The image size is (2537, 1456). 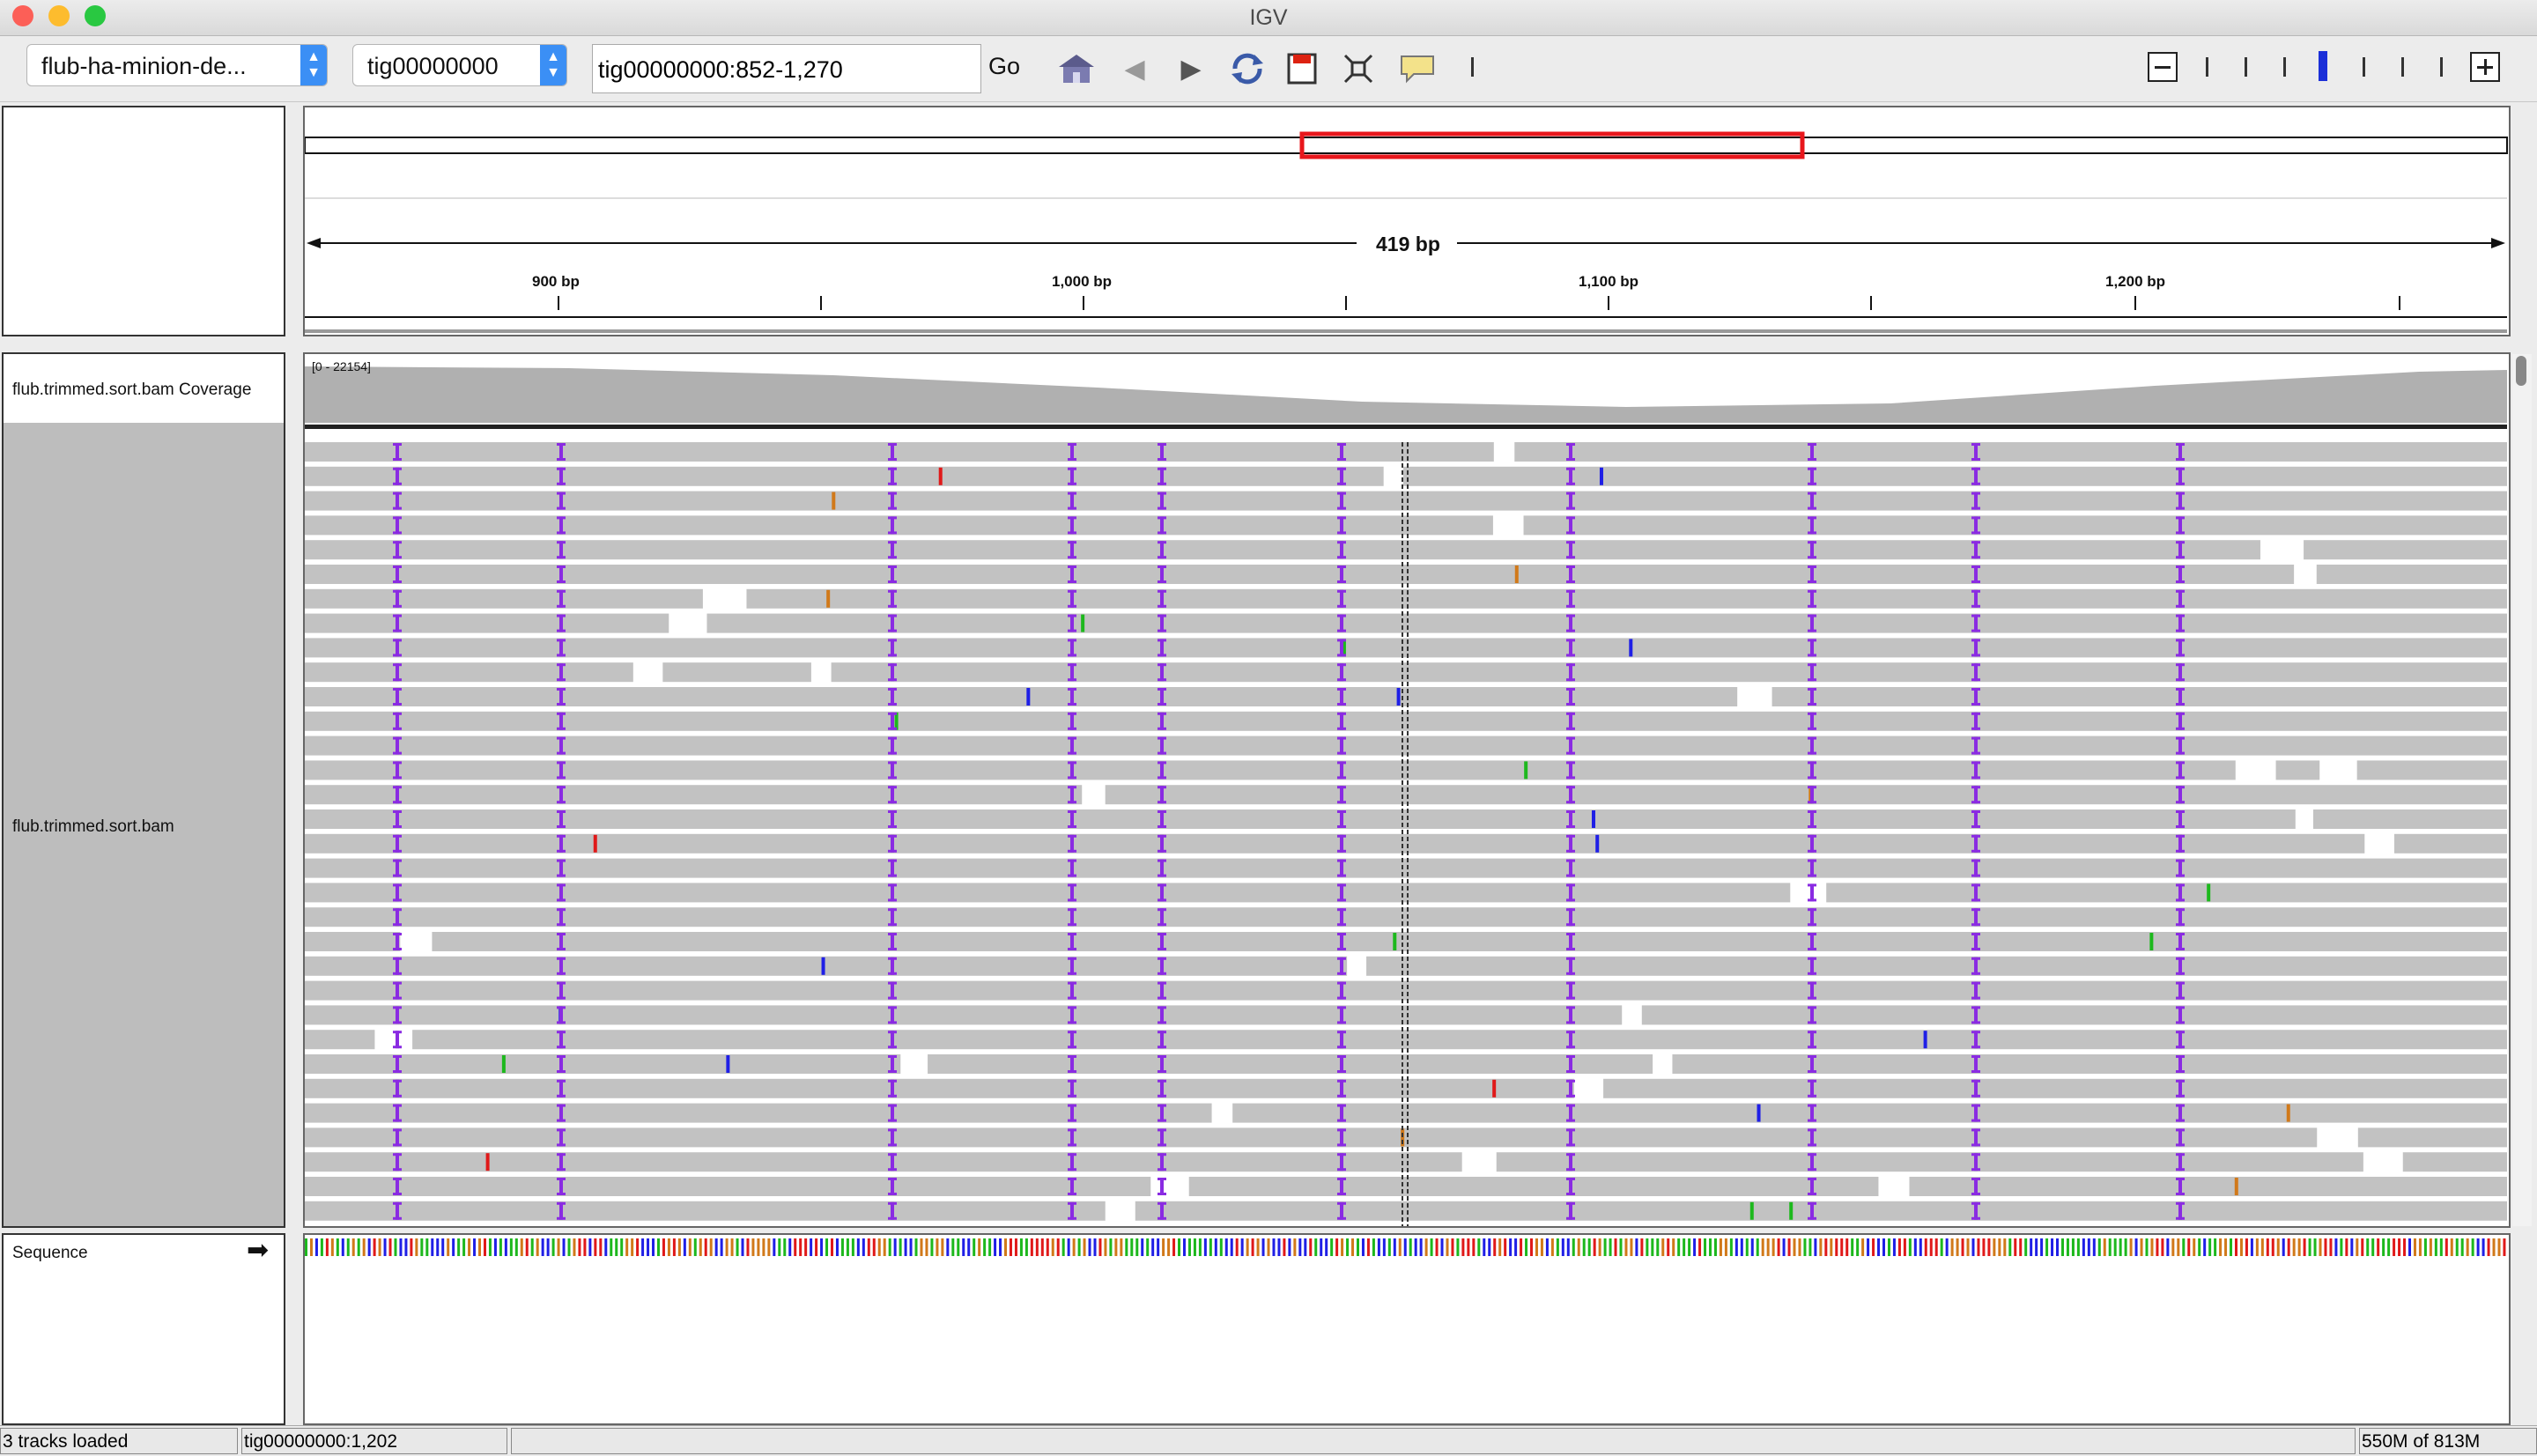 What do you see at coordinates (1417, 68) in the screenshot?
I see `popup-info-icon` at bounding box center [1417, 68].